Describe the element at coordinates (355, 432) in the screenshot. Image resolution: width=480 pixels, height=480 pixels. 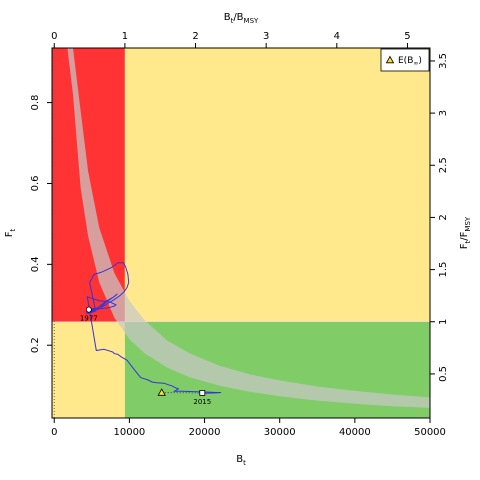
I see `x-axis-tick-label: 40000` at that location.